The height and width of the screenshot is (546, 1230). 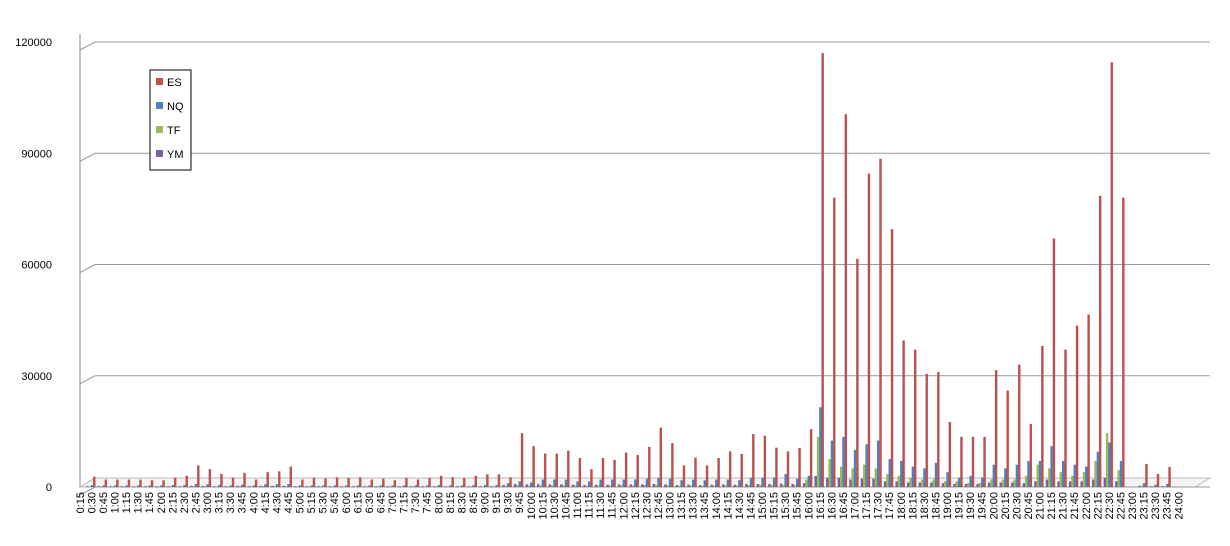 What do you see at coordinates (925, 506) in the screenshot?
I see `x-tick-label: 18:30` at bounding box center [925, 506].